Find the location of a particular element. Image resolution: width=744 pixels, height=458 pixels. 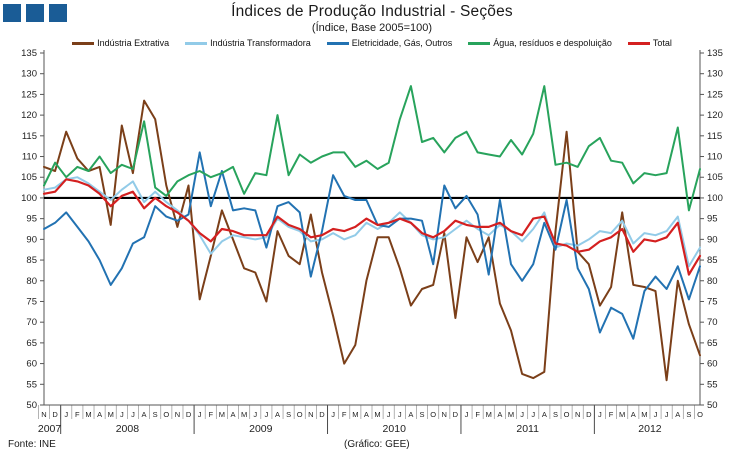

legend-label-0: Indústria Extrativa is located at coordinates (133, 43).